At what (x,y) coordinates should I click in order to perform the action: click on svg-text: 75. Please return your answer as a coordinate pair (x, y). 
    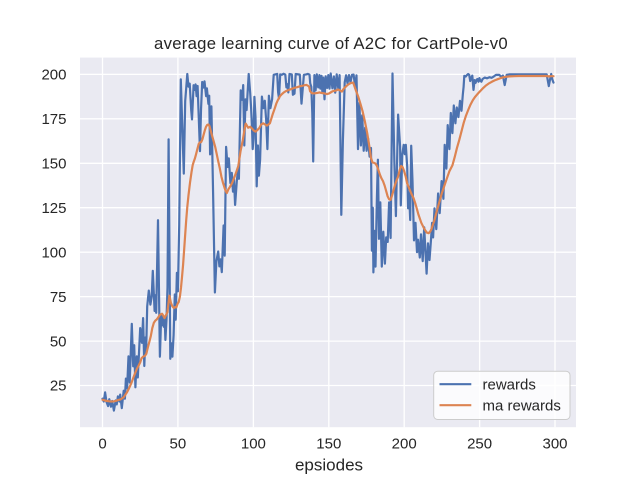
    Looking at the image, I should click on (58, 297).